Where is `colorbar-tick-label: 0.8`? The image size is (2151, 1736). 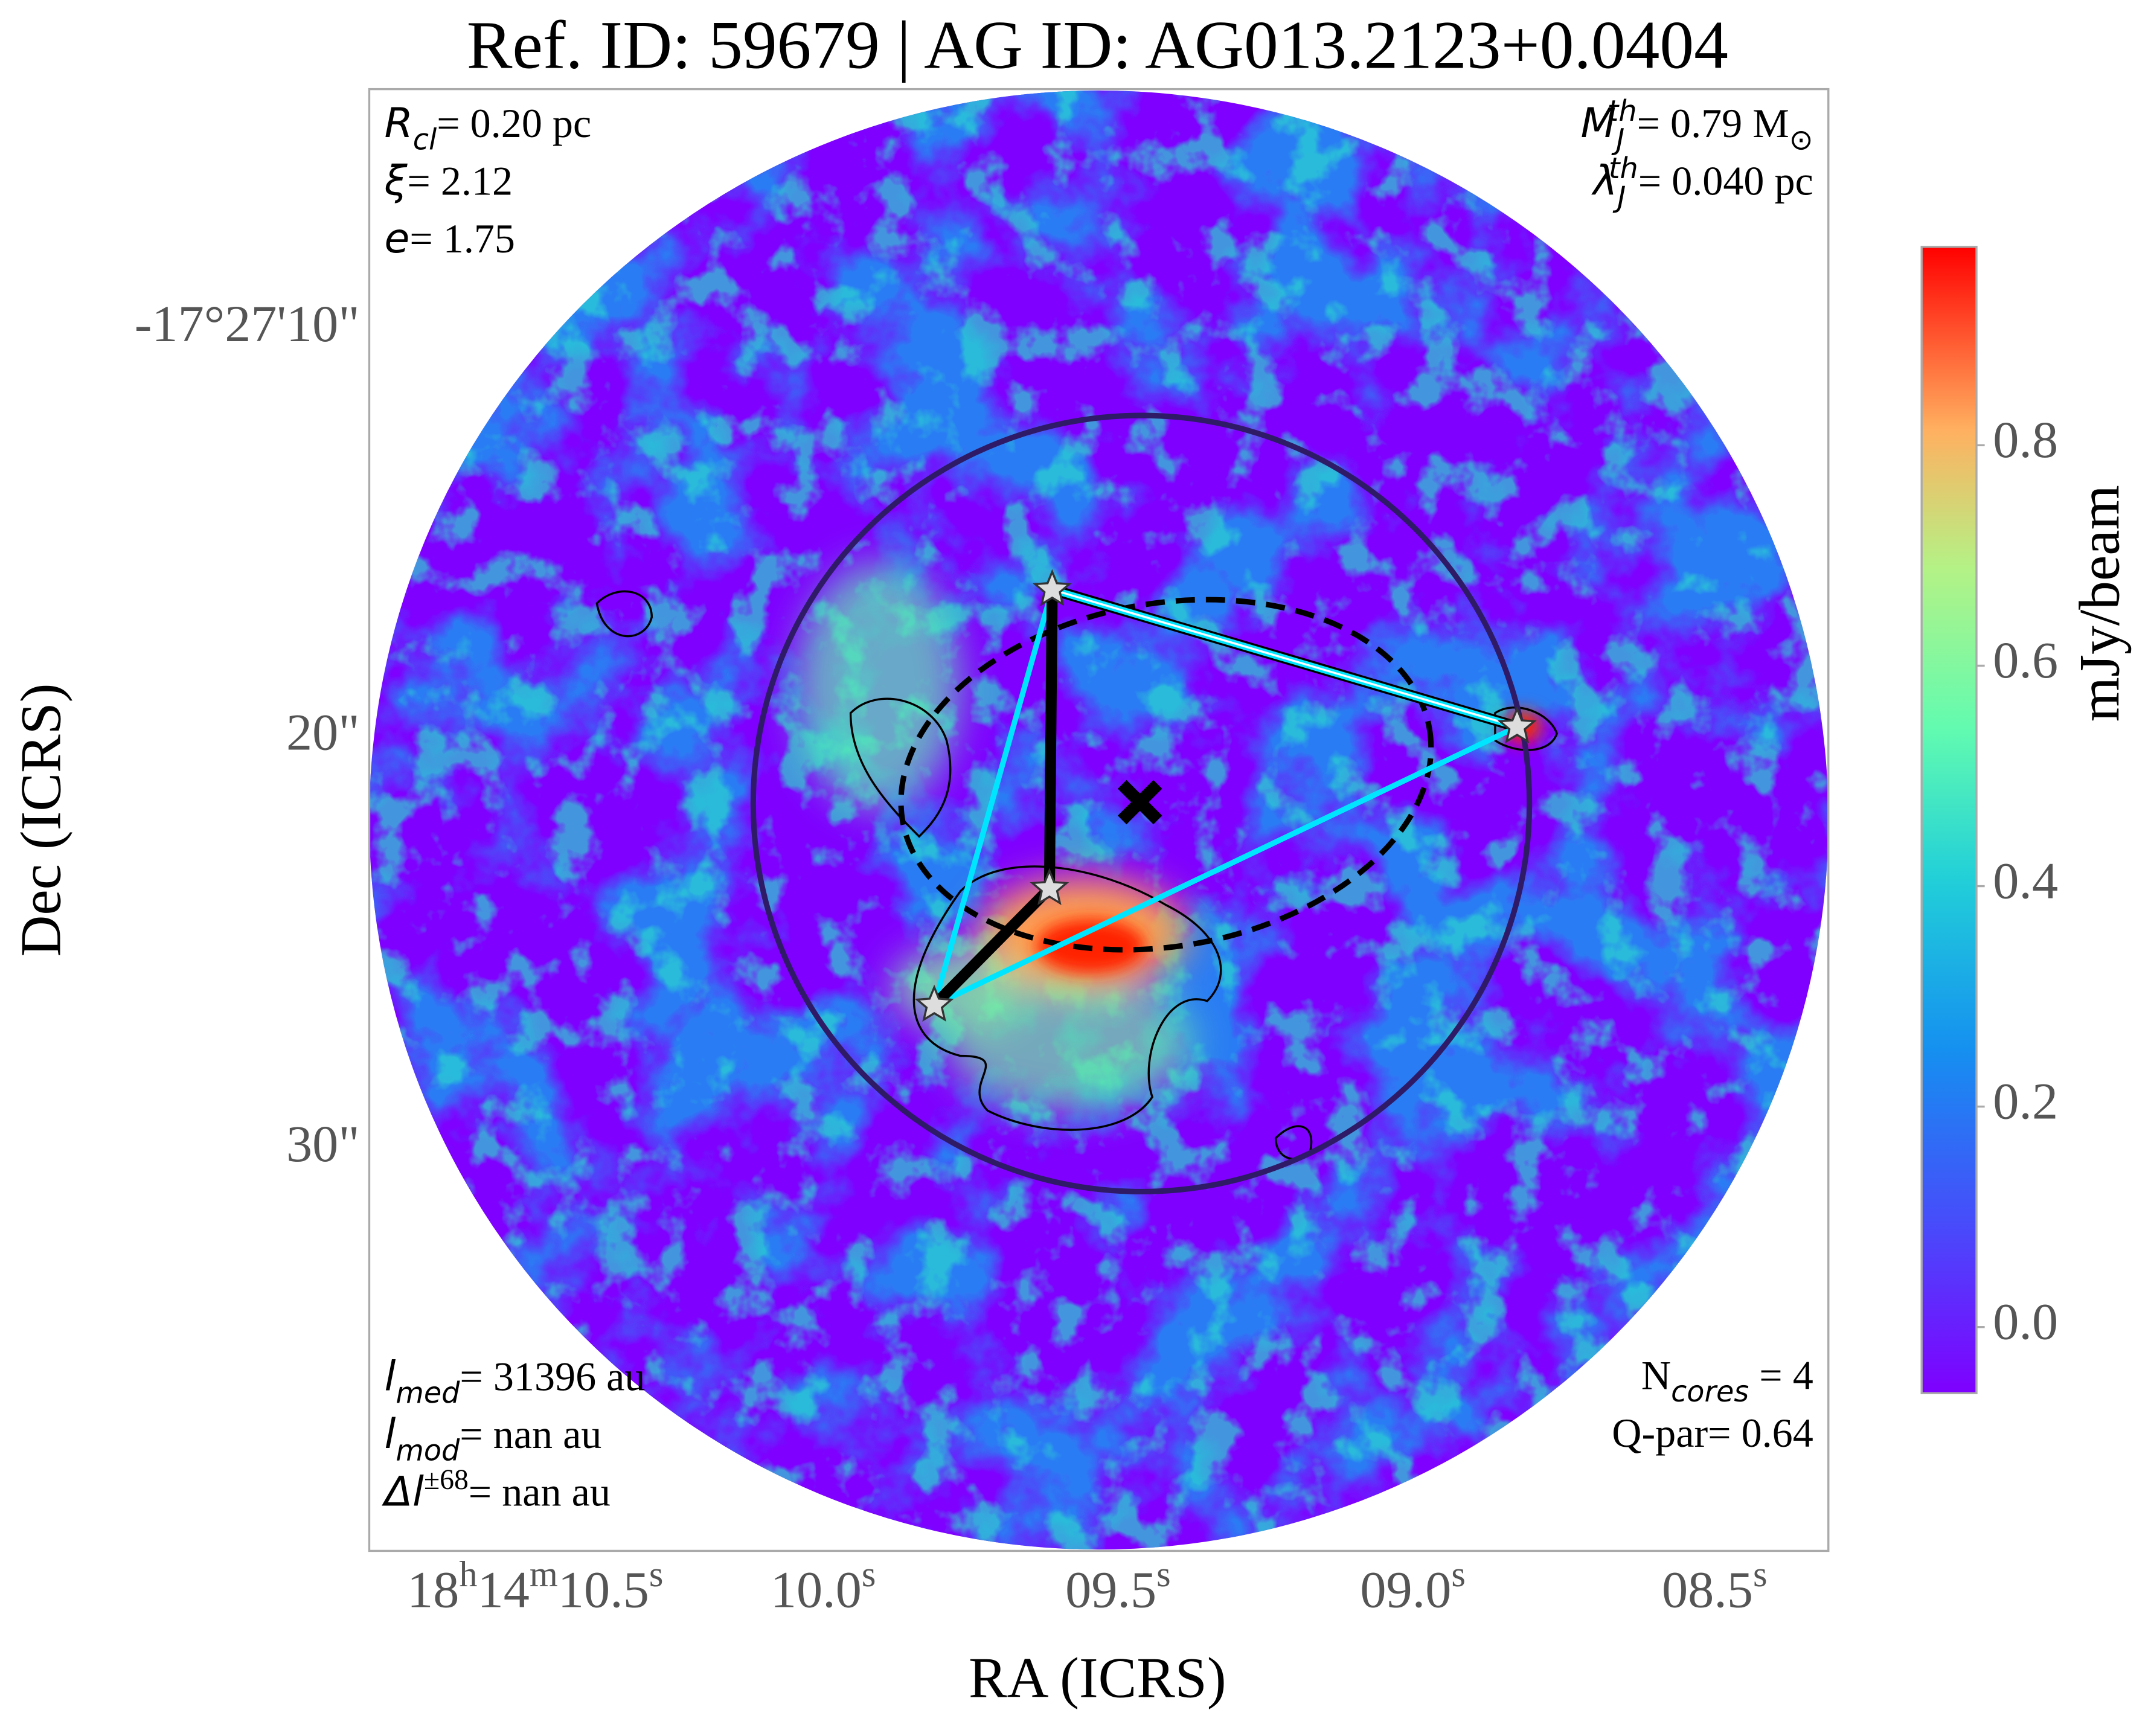 colorbar-tick-label: 0.8 is located at coordinates (2026, 440).